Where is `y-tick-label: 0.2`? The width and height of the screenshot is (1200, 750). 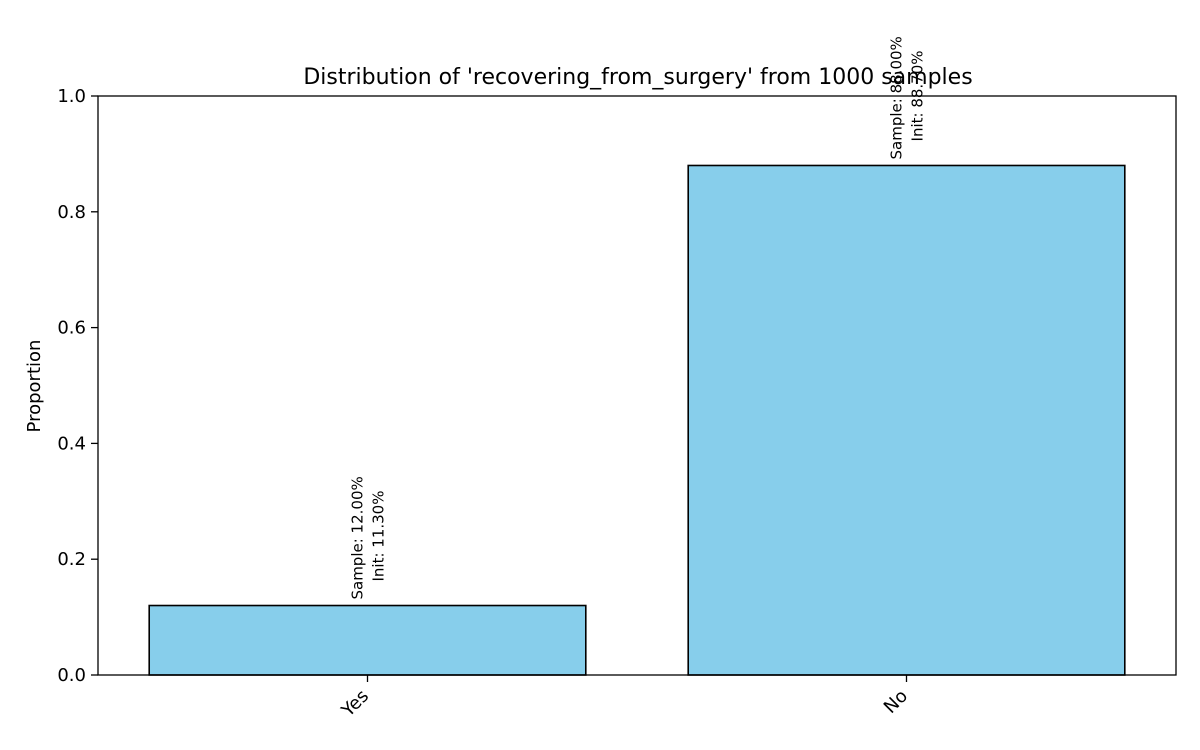
y-tick-label: 0.2 is located at coordinates (71, 559).